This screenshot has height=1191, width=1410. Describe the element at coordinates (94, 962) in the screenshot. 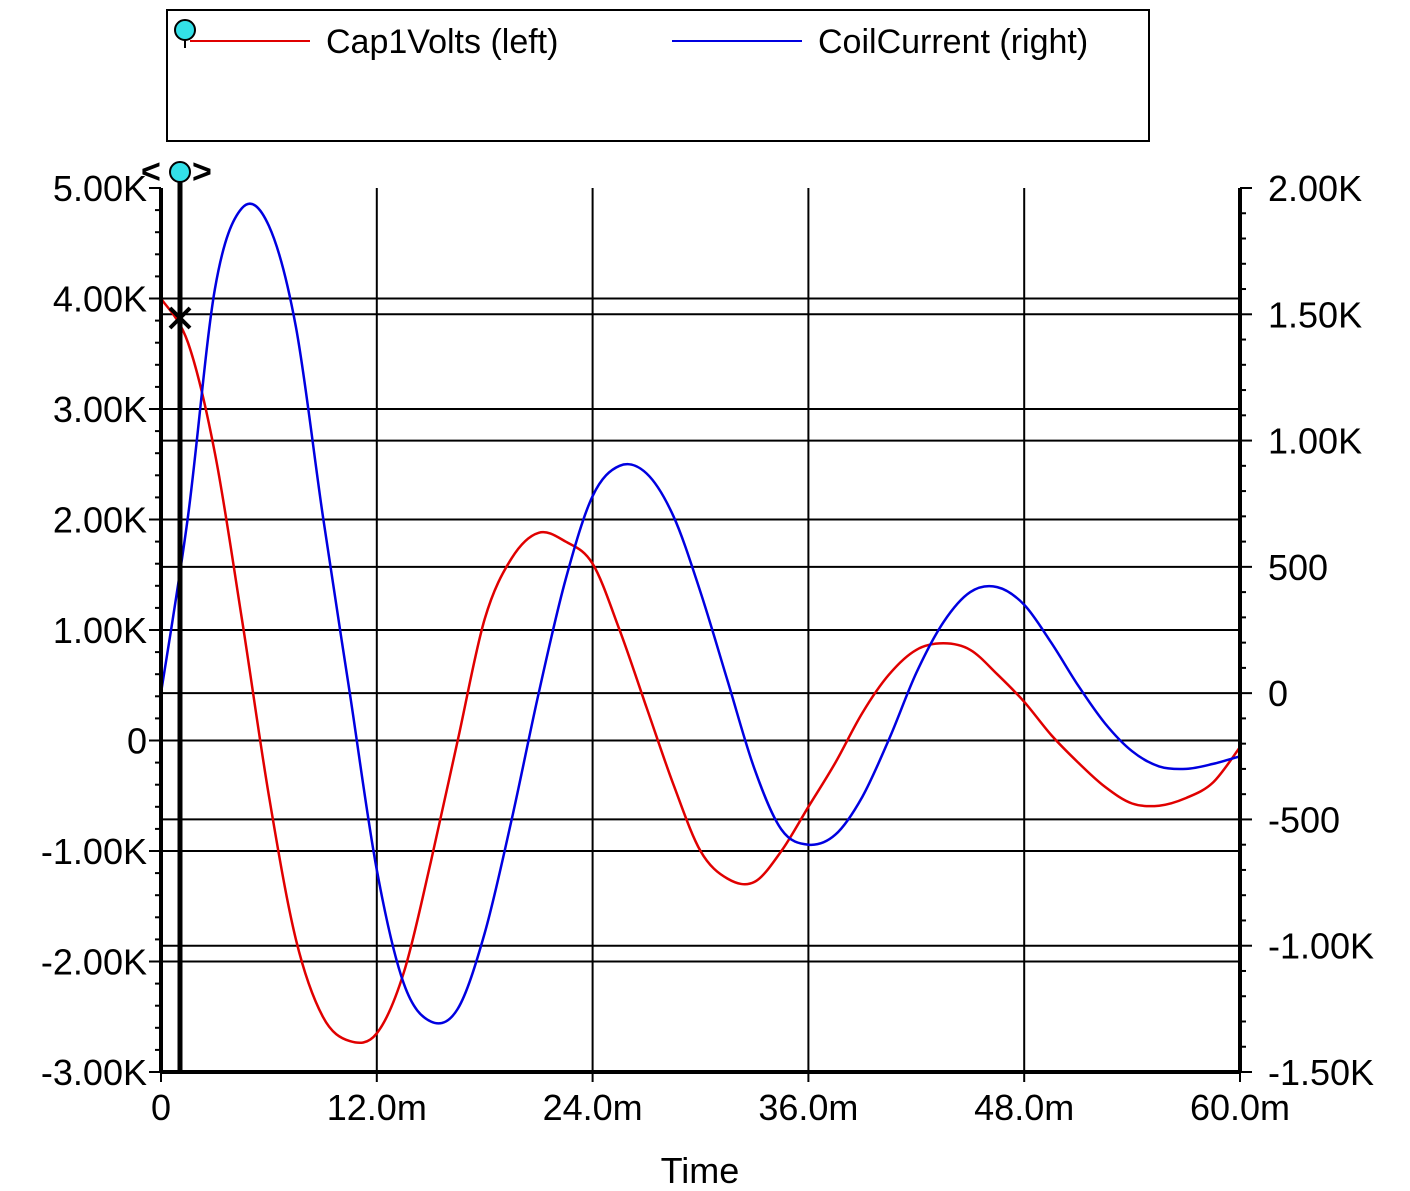

I see `y-left-tick-label: -2.00K` at that location.